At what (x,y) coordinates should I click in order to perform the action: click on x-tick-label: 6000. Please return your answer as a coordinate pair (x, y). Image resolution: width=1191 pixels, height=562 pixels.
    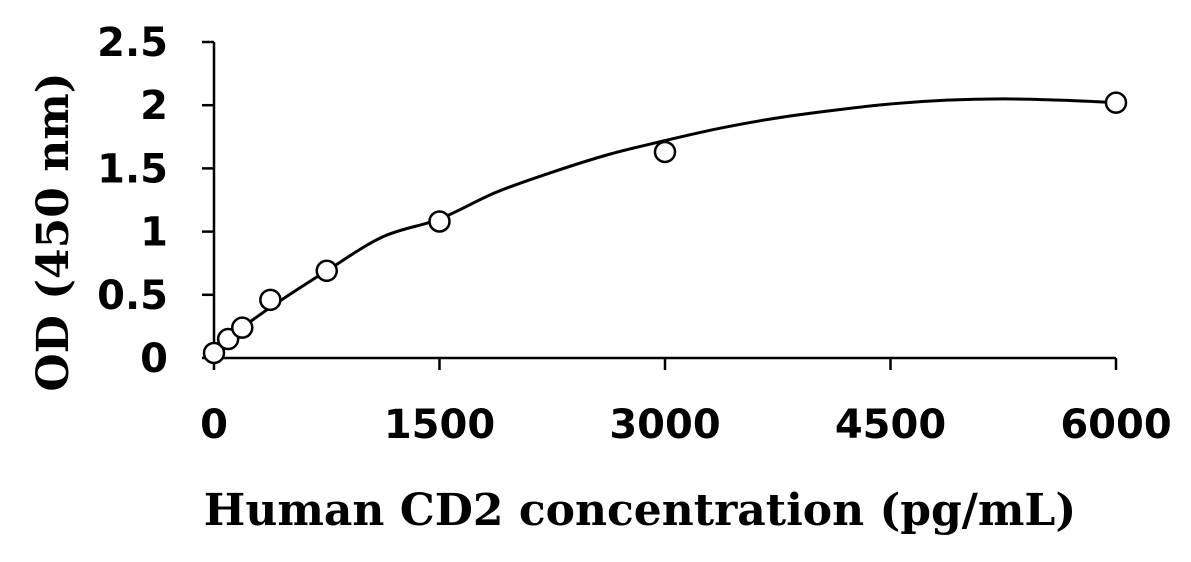
    Looking at the image, I should click on (1115, 425).